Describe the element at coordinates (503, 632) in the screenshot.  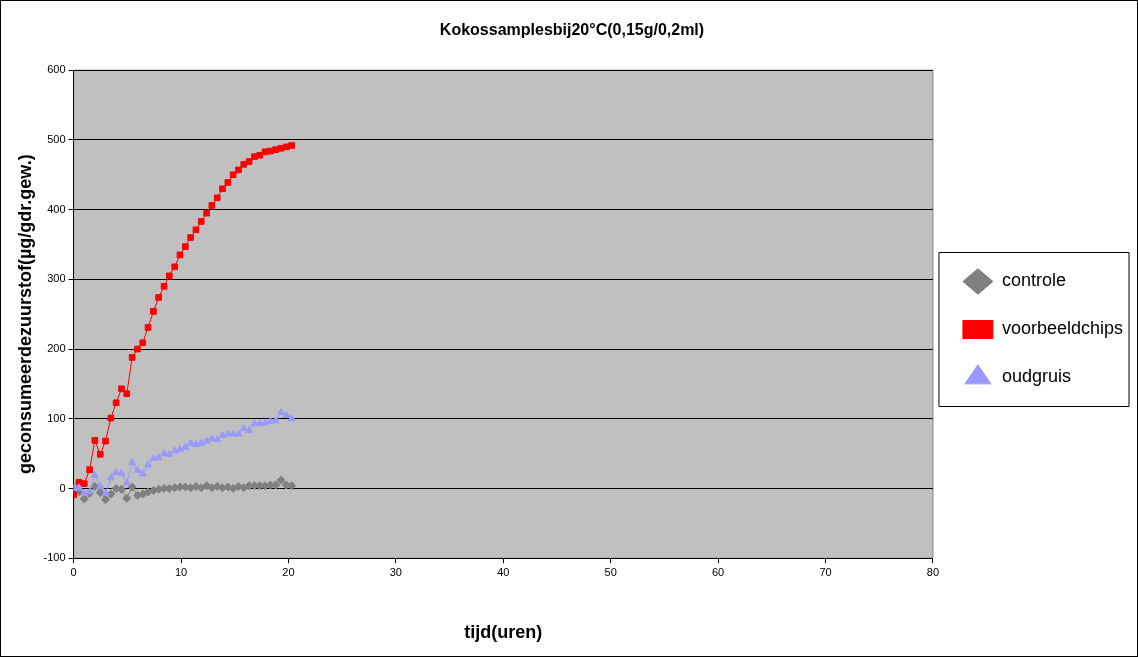
I see `x-axis-title: tijd(uren)` at that location.